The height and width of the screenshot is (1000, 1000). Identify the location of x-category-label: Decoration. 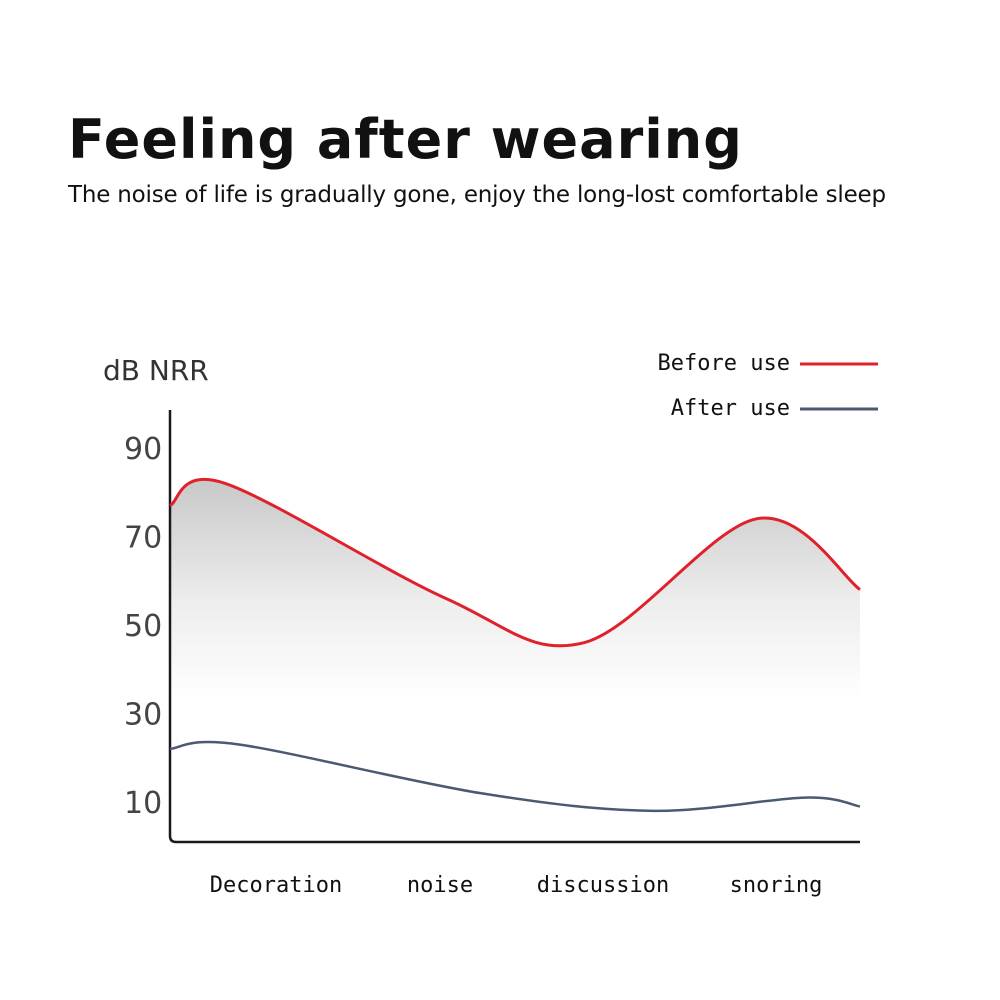
(276, 885).